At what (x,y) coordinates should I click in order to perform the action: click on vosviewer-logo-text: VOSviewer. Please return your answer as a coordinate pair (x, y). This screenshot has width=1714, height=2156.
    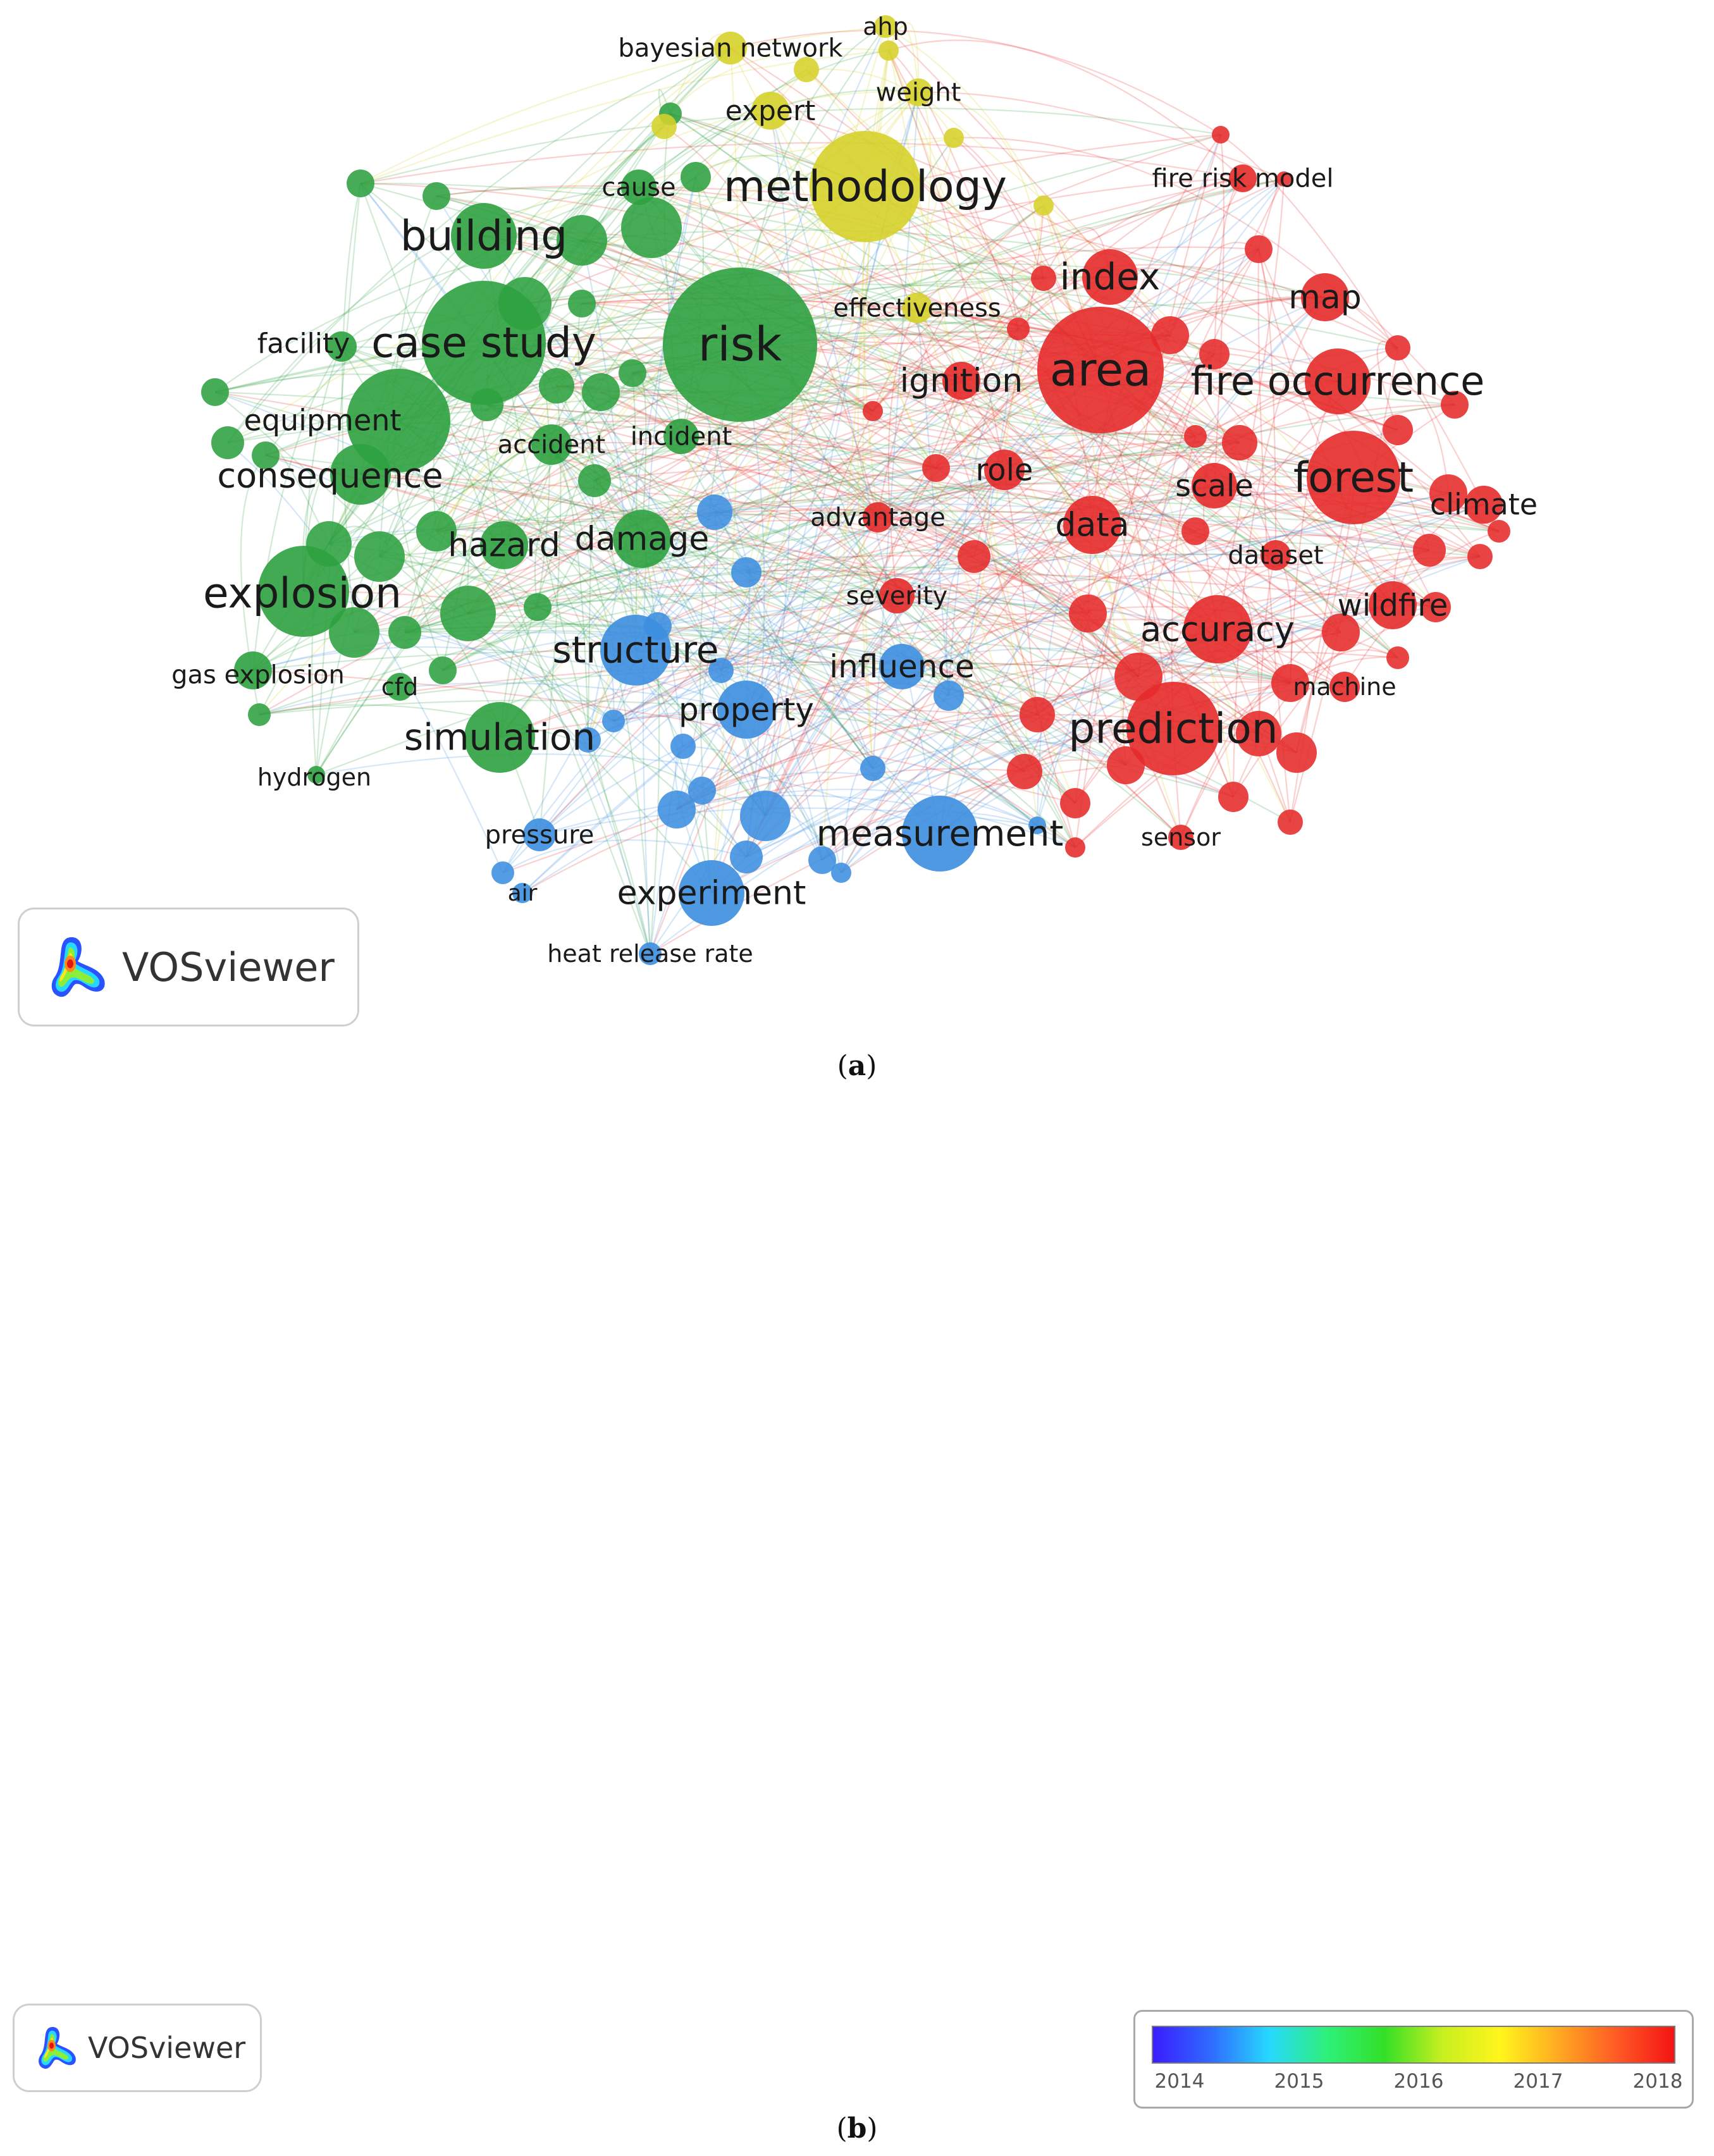
    Looking at the image, I should click on (167, 2048).